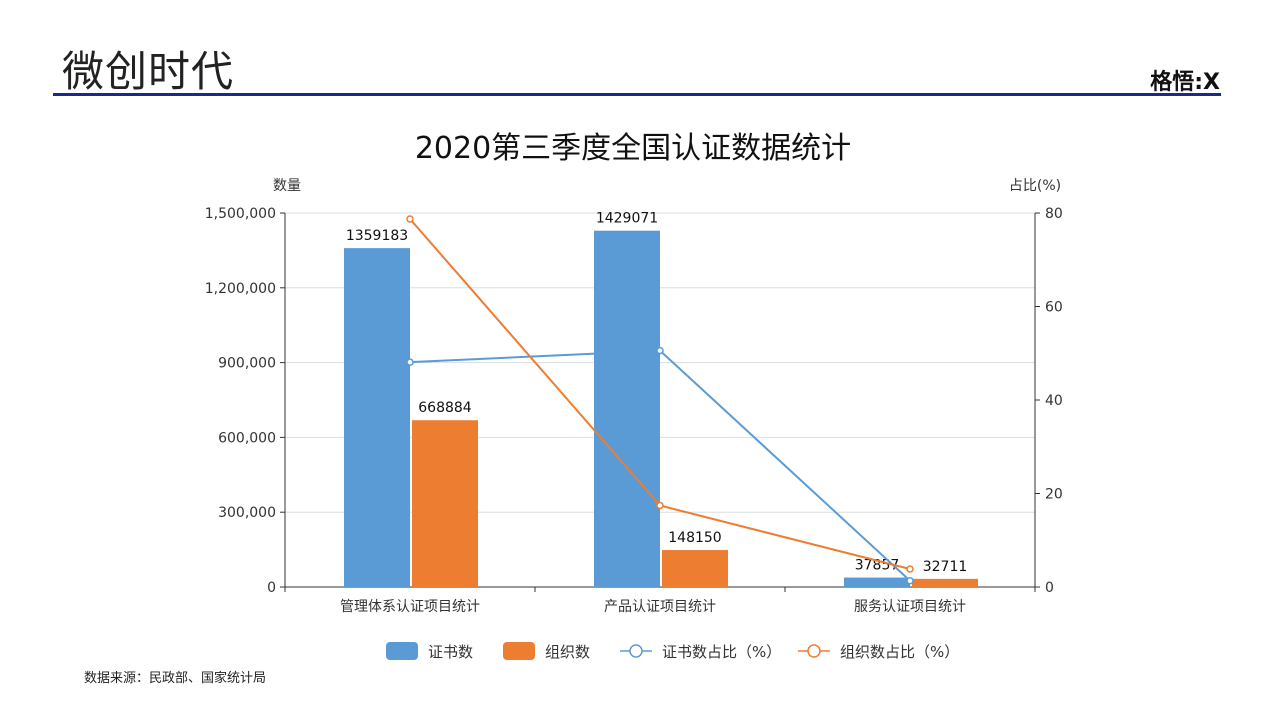  I want to click on y-tick-label: 1,200,000, so click(240, 289).